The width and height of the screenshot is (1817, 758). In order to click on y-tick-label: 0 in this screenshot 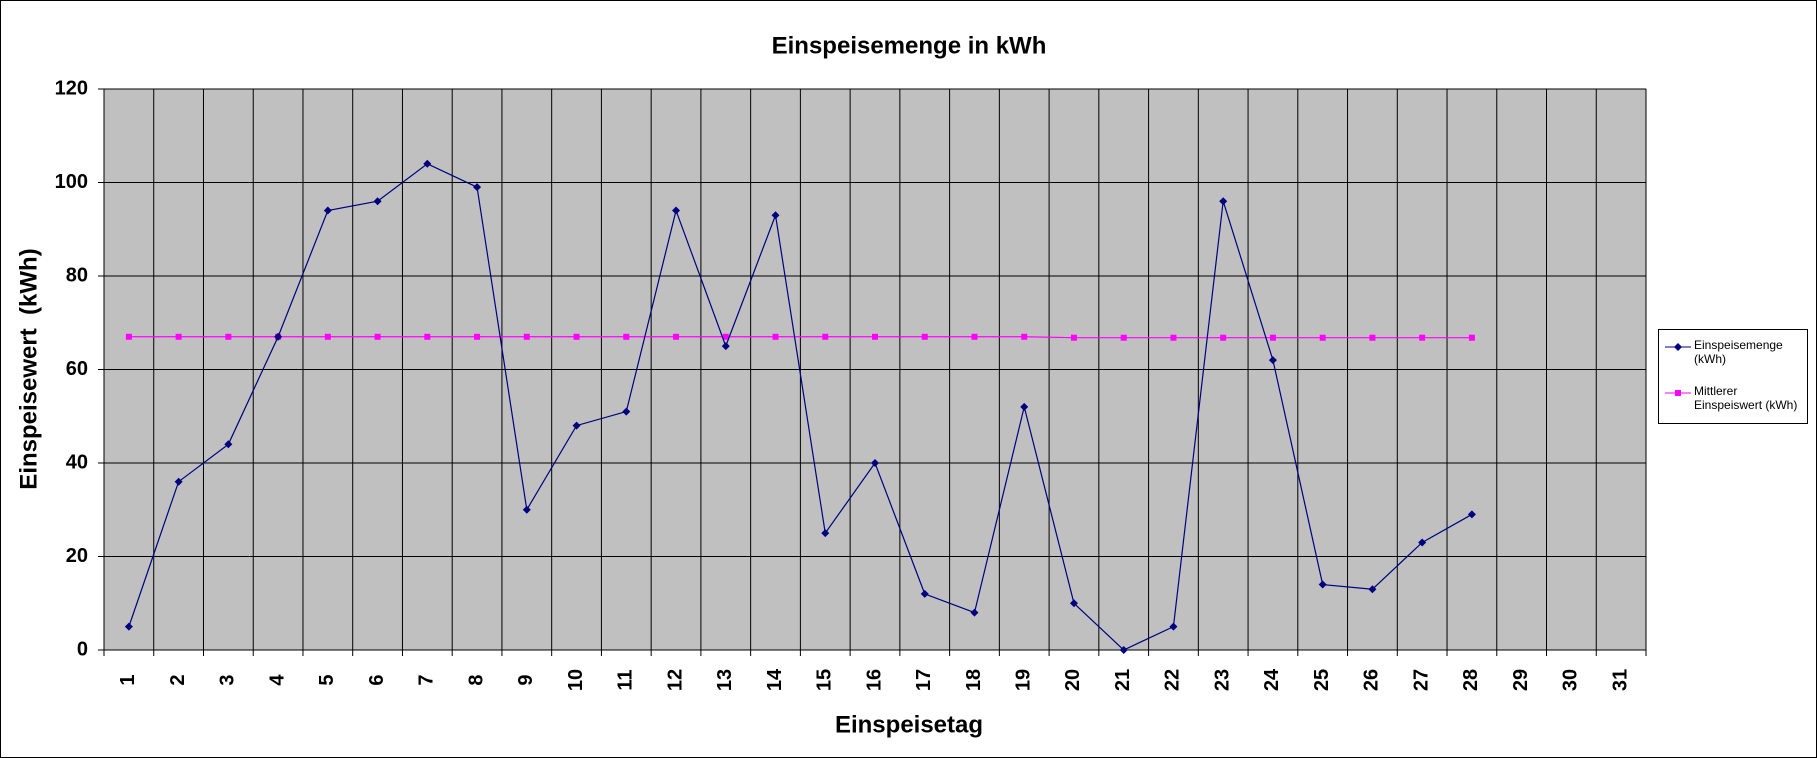, I will do `click(82, 649)`.